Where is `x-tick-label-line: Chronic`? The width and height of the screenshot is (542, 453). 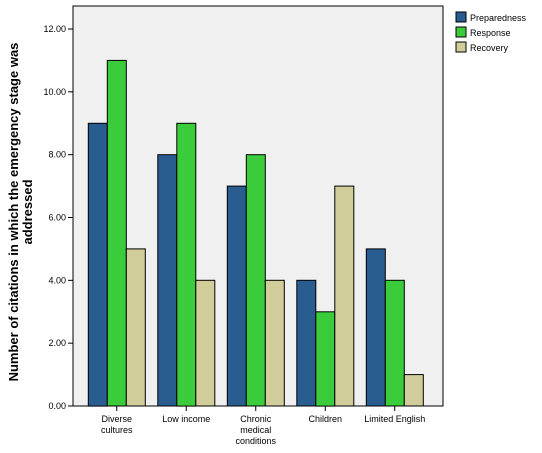 x-tick-label-line: Chronic is located at coordinates (256, 419).